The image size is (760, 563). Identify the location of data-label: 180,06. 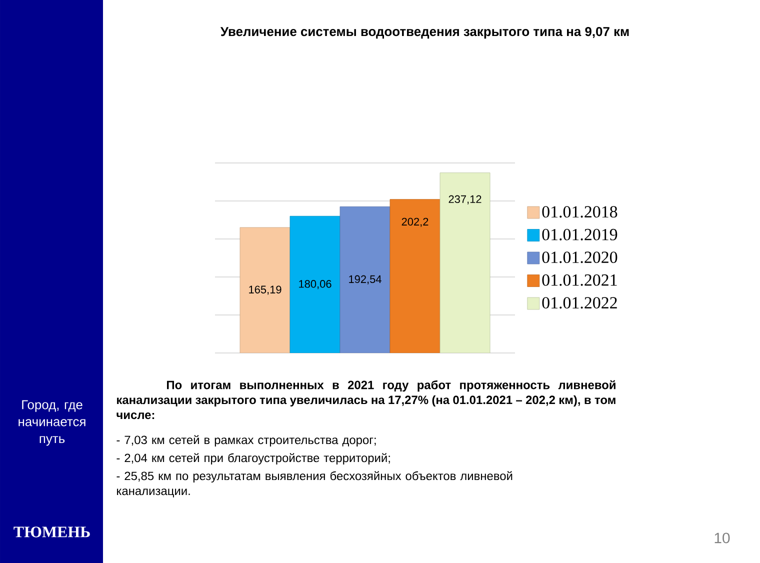
(315, 285).